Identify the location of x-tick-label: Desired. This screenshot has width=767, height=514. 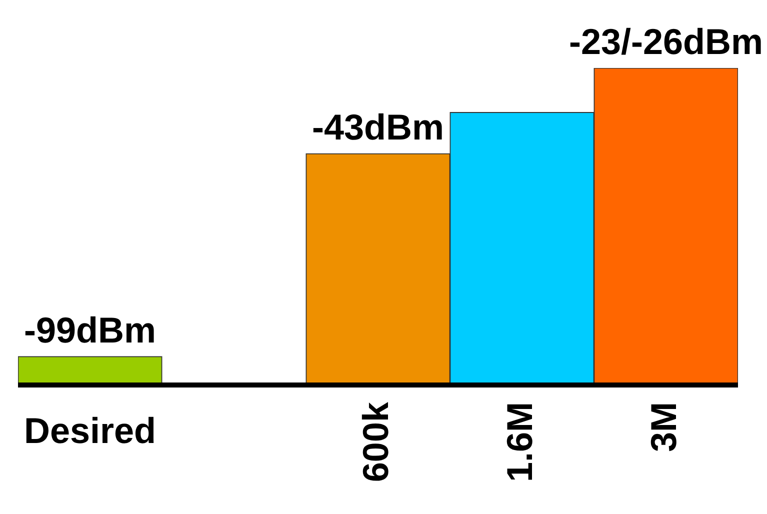
(90, 430).